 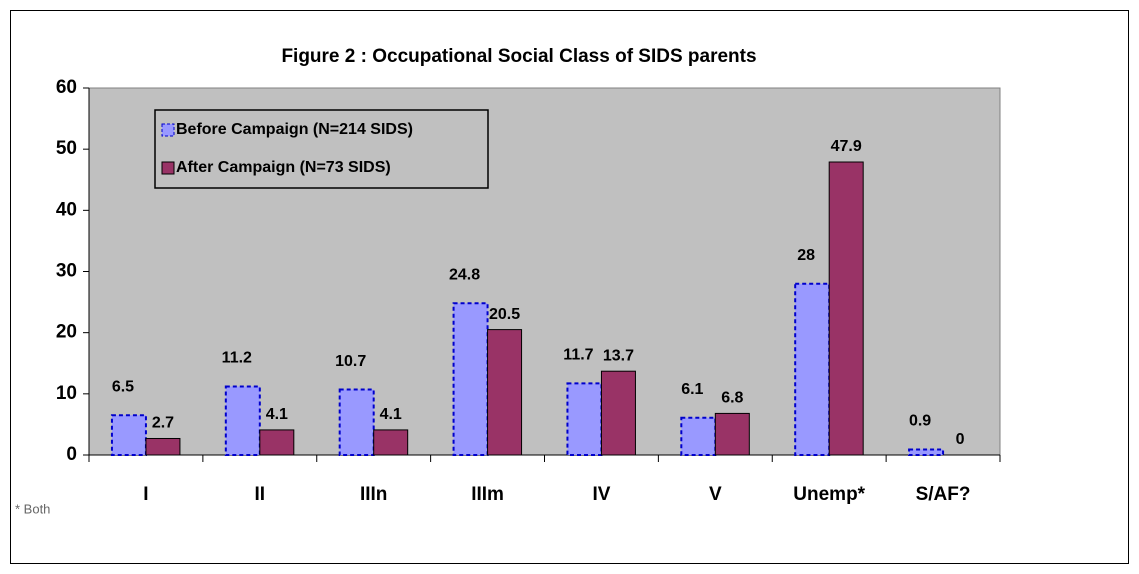 I want to click on x-tick-label: V, so click(x=715, y=494).